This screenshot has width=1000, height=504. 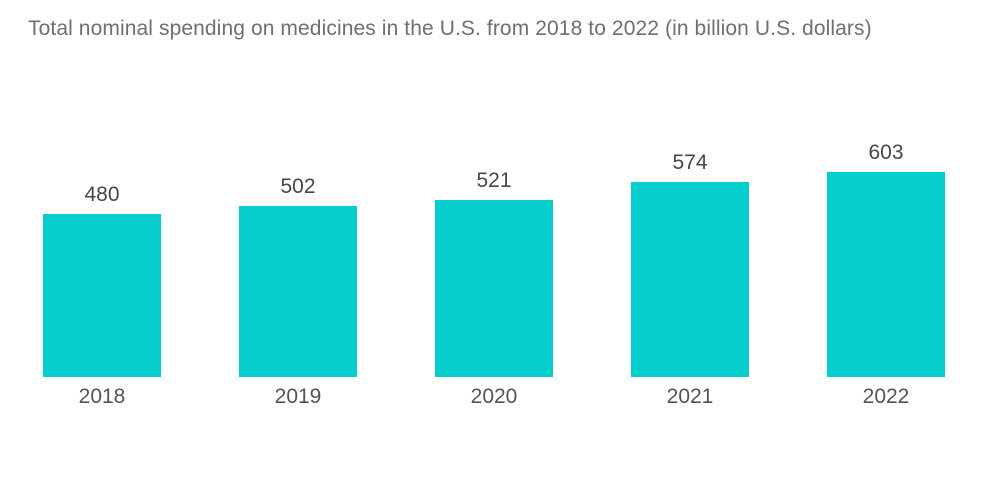 What do you see at coordinates (494, 180) in the screenshot?
I see `bar-value-label: 521` at bounding box center [494, 180].